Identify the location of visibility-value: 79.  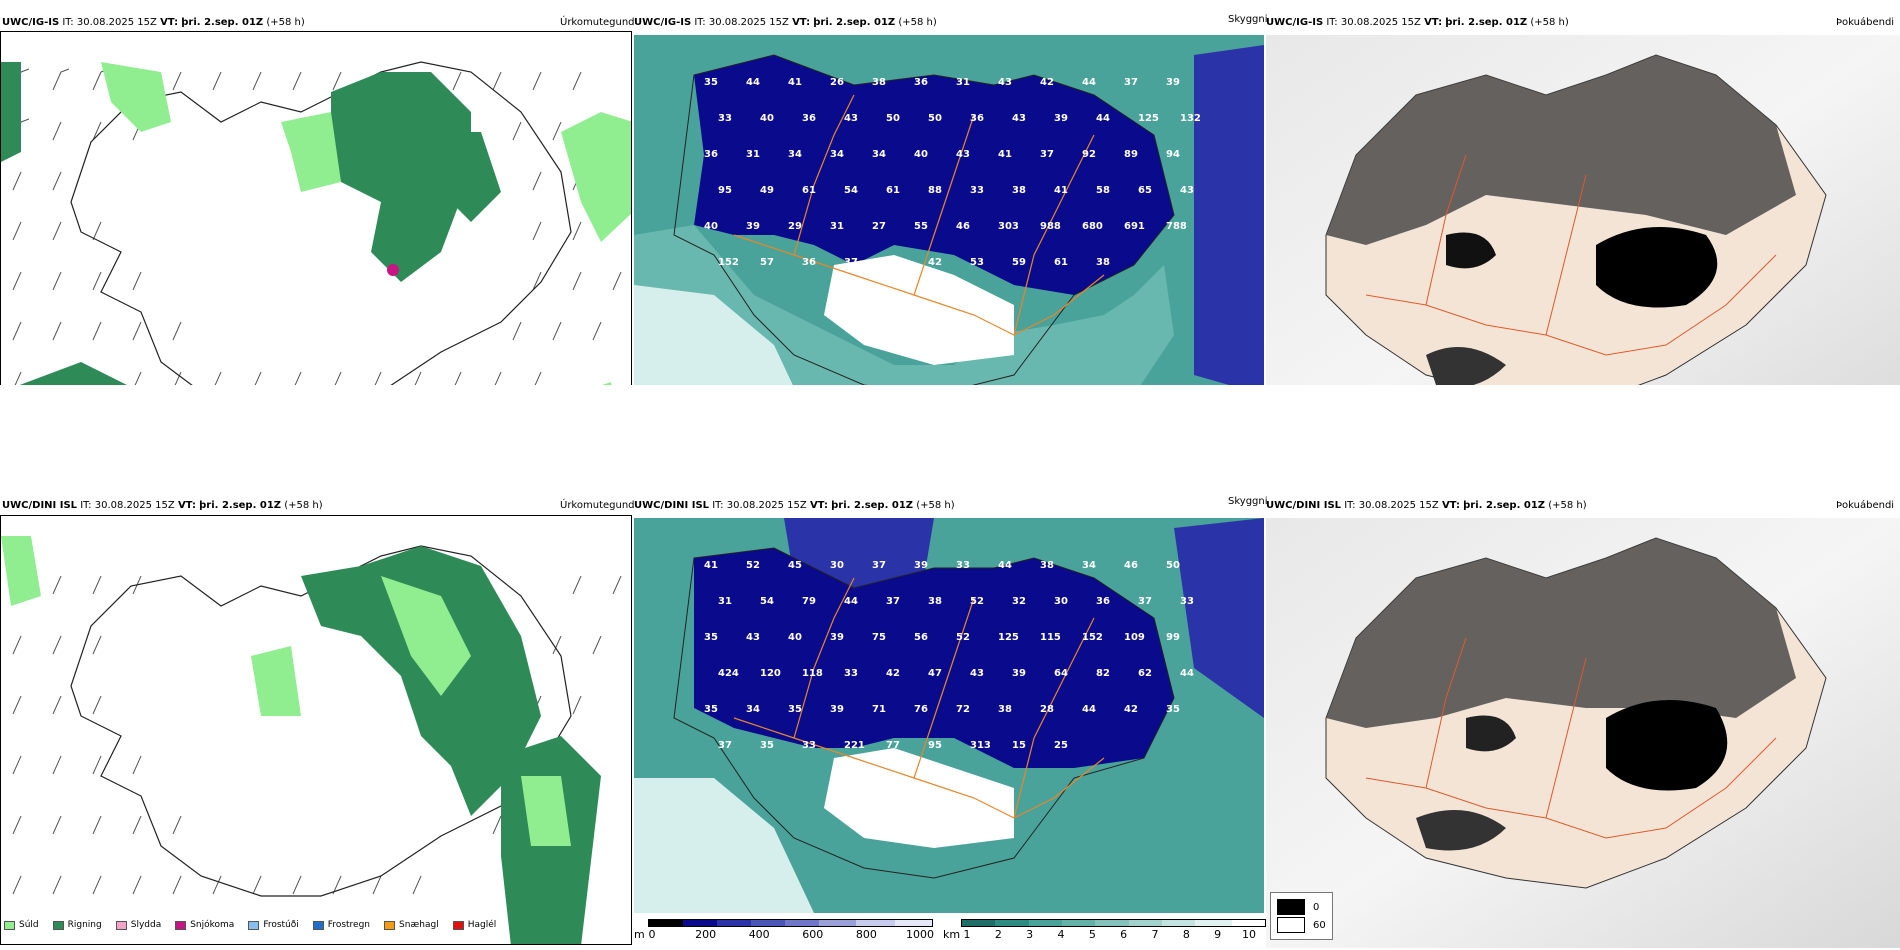
(809, 601).